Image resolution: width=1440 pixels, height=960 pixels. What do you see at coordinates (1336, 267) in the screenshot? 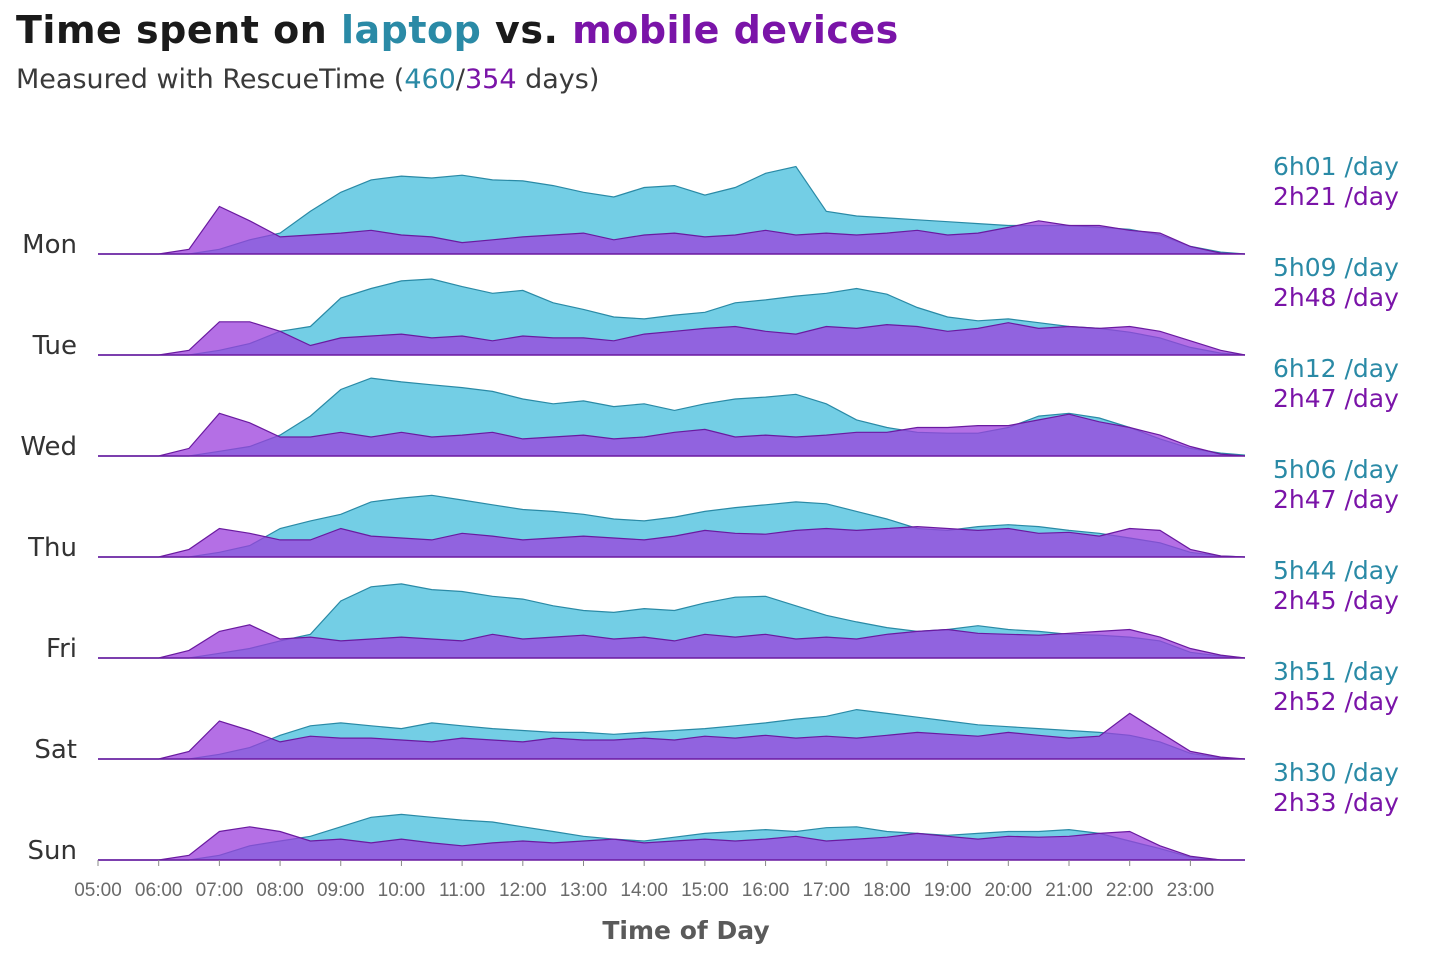
I see `laptop-rate-label: 5h09 /day` at bounding box center [1336, 267].